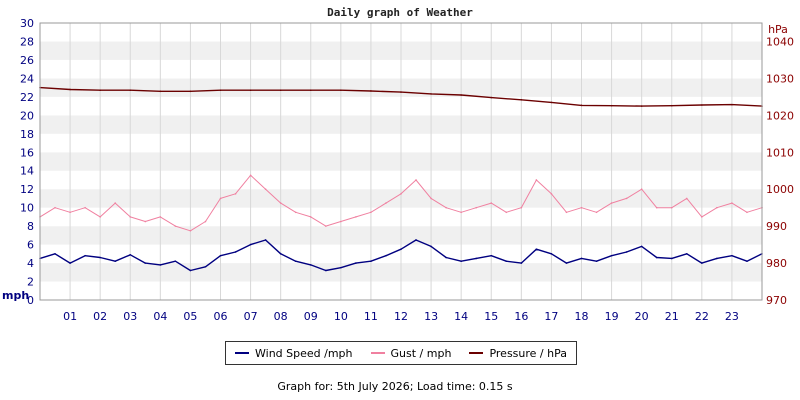 The height and width of the screenshot is (400, 800). I want to click on x-tick-label: 04, so click(160, 316).